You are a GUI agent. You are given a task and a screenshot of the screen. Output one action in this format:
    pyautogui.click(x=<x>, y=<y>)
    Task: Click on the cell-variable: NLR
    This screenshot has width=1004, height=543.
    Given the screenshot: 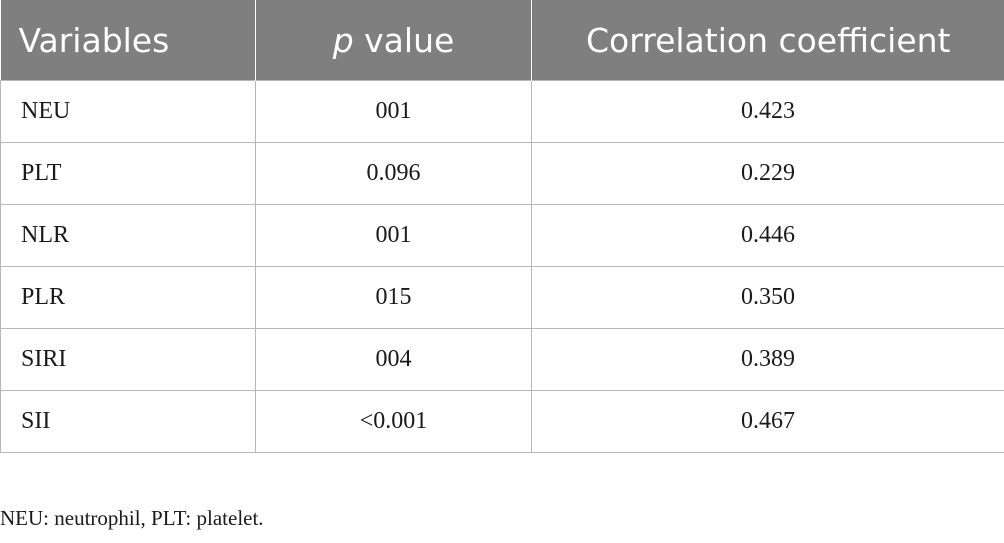 What is the action you would take?
    pyautogui.click(x=128, y=235)
    